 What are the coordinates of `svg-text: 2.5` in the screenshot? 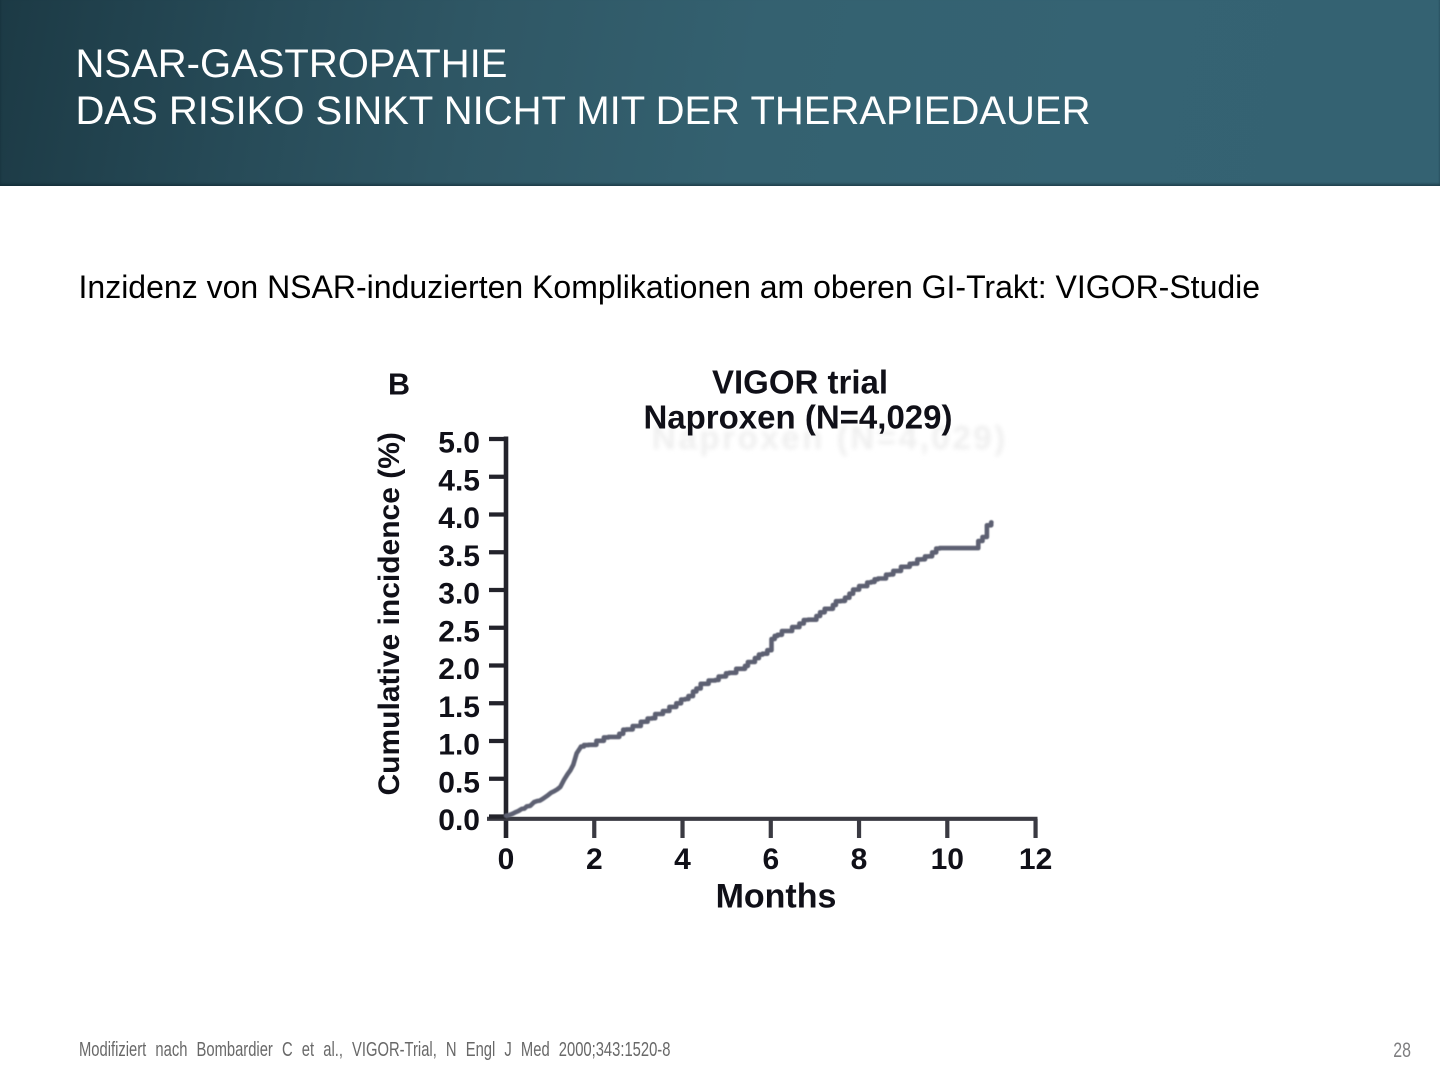 It's located at (459, 631).